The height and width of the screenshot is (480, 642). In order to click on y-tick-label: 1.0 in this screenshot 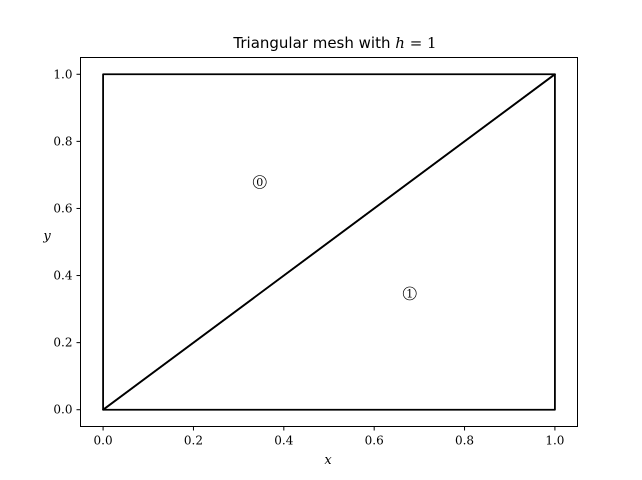, I will do `click(62, 74)`.